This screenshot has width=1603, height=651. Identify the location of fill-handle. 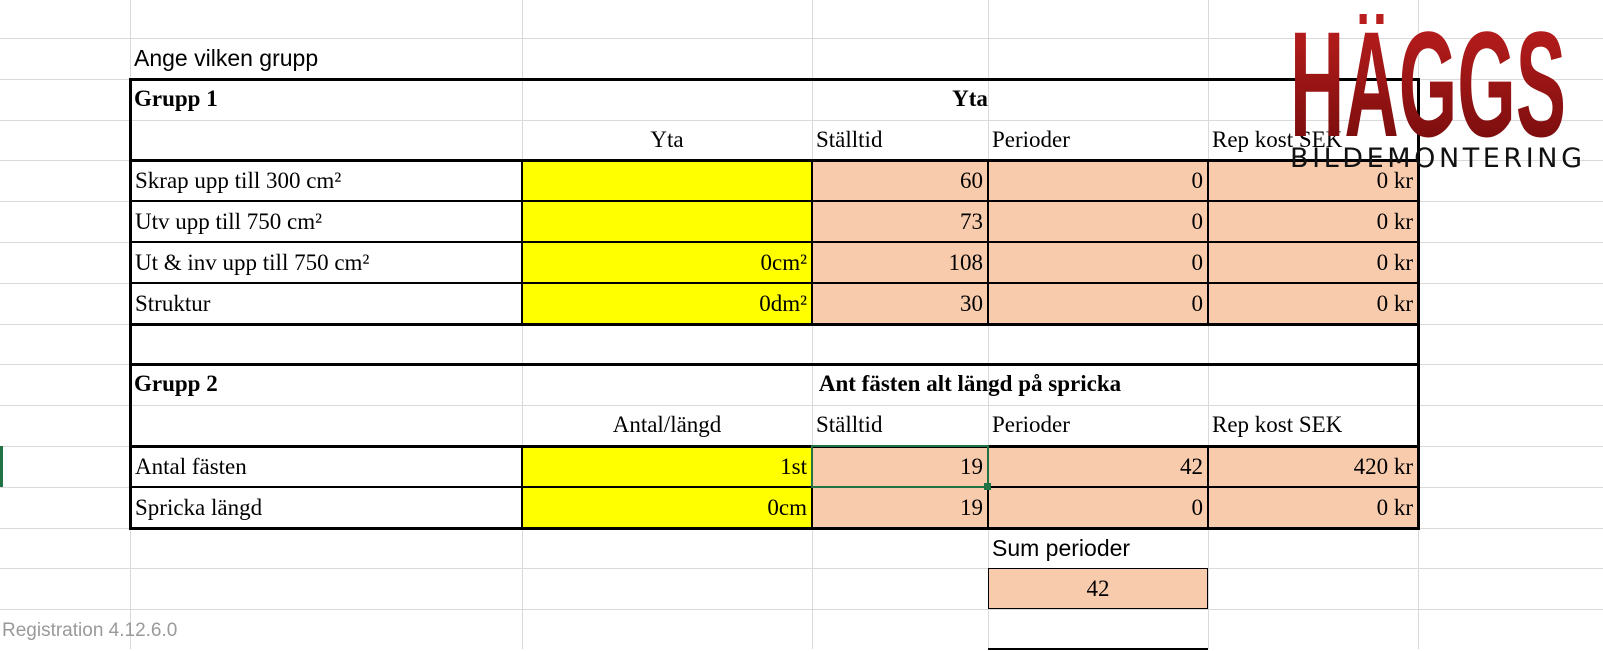
(987, 486).